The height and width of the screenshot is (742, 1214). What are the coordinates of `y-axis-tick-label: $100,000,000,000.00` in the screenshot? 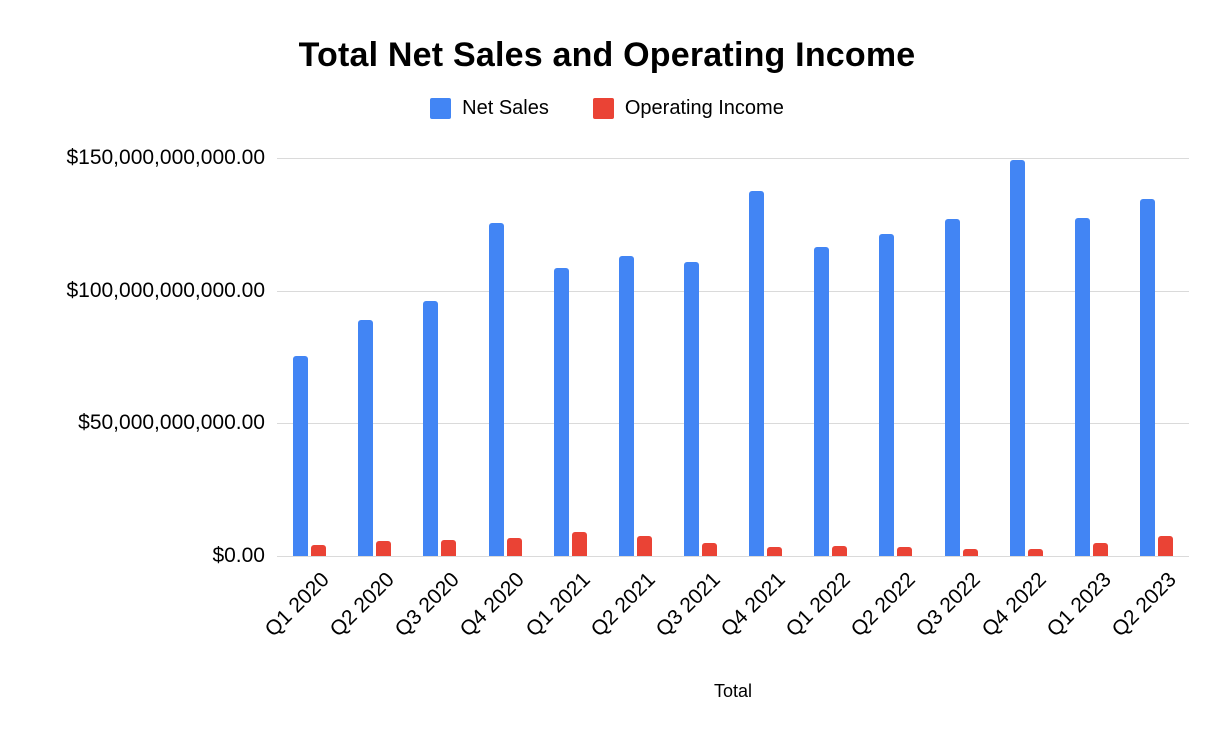 It's located at (165, 290).